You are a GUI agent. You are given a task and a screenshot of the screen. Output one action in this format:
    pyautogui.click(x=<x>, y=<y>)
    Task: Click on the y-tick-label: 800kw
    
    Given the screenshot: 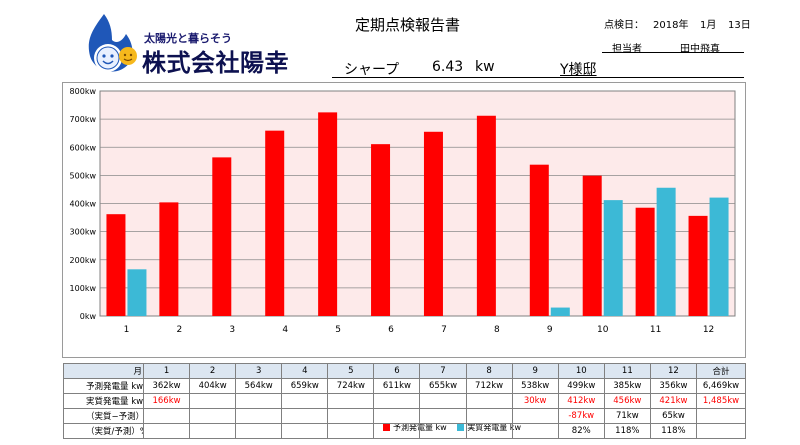 What is the action you would take?
    pyautogui.click(x=83, y=91)
    